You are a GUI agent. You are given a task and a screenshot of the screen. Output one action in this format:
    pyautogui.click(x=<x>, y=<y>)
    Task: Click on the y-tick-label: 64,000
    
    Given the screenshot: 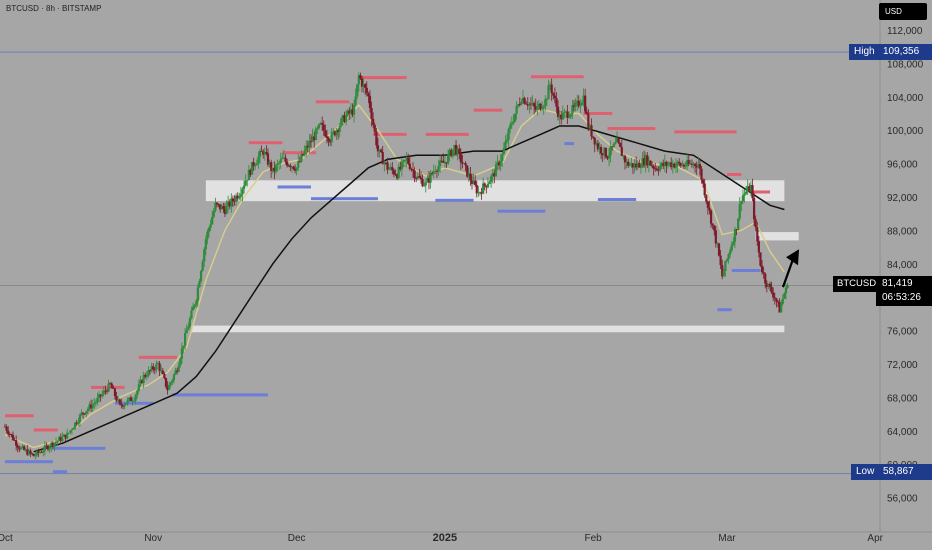 What is the action you would take?
    pyautogui.click(x=902, y=432)
    